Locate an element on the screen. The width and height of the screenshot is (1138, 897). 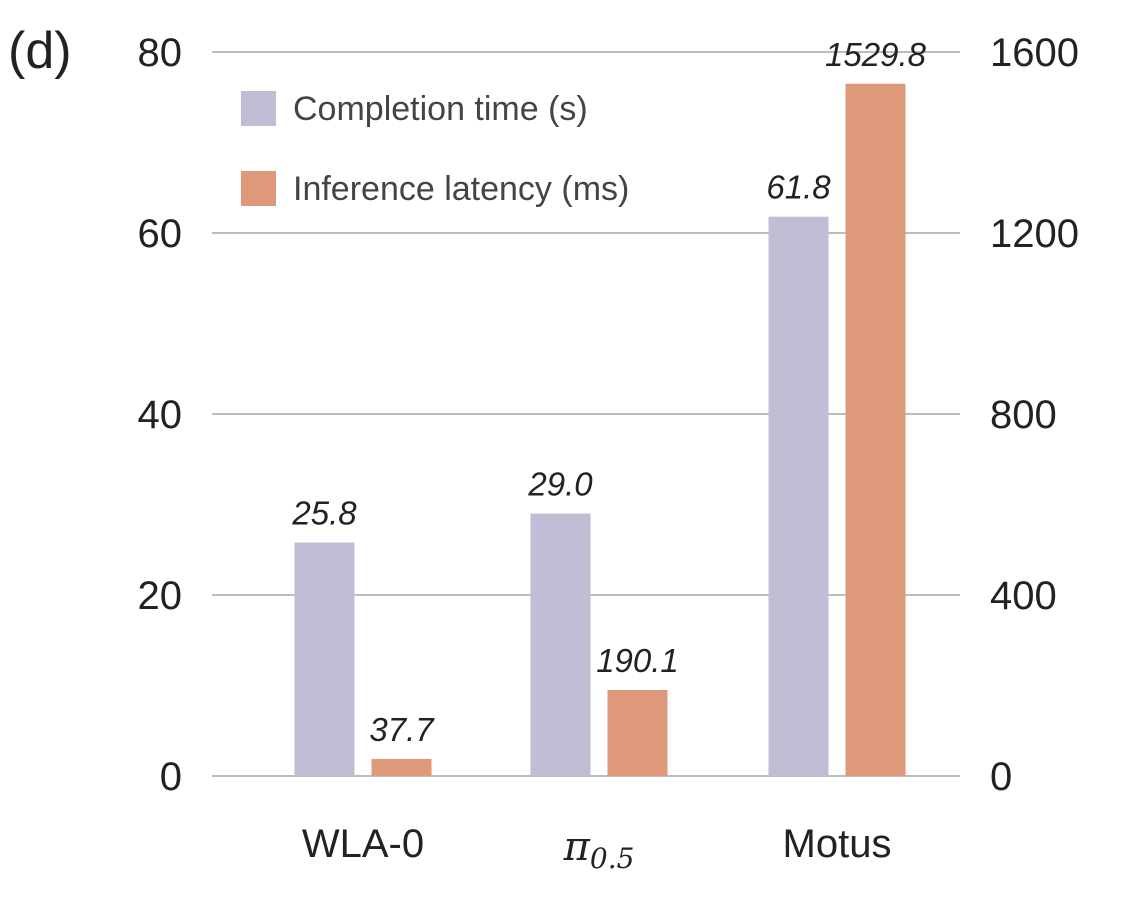
data-label-inference-latency: 190.1 is located at coordinates (637, 660).